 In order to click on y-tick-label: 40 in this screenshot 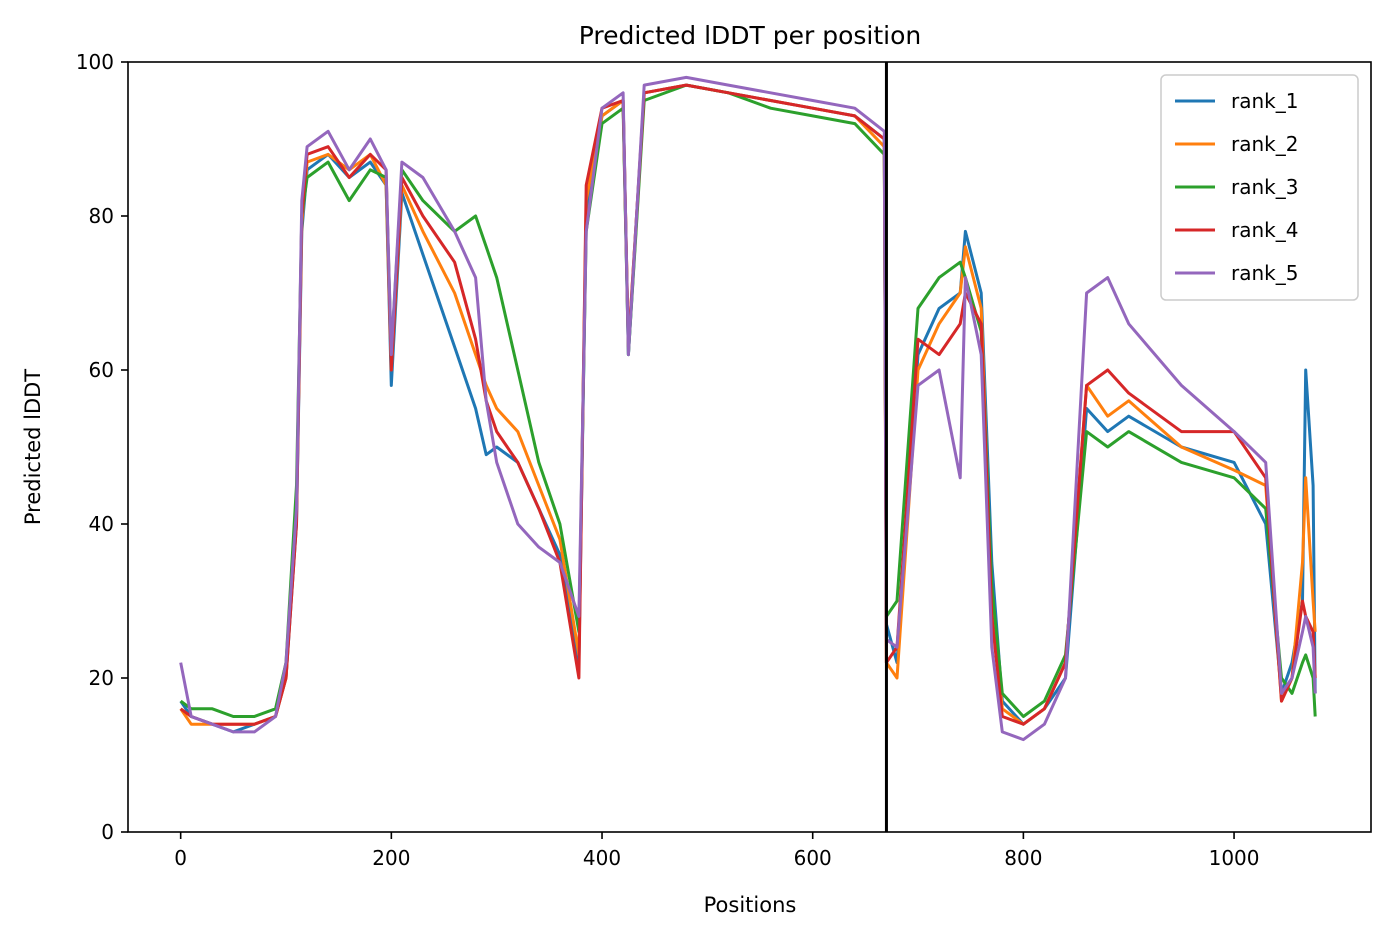, I will do `click(101, 524)`.